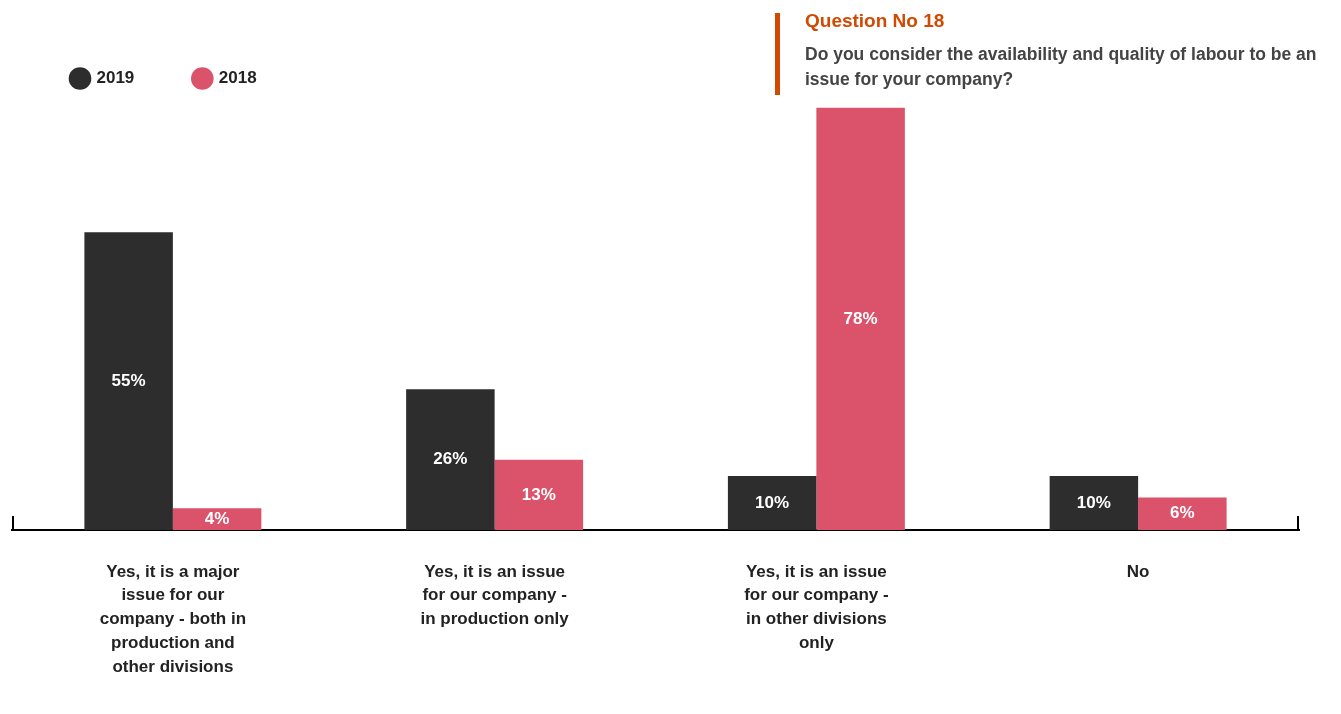  Describe the element at coordinates (1138, 571) in the screenshot. I see `x-tick-label: No` at that location.